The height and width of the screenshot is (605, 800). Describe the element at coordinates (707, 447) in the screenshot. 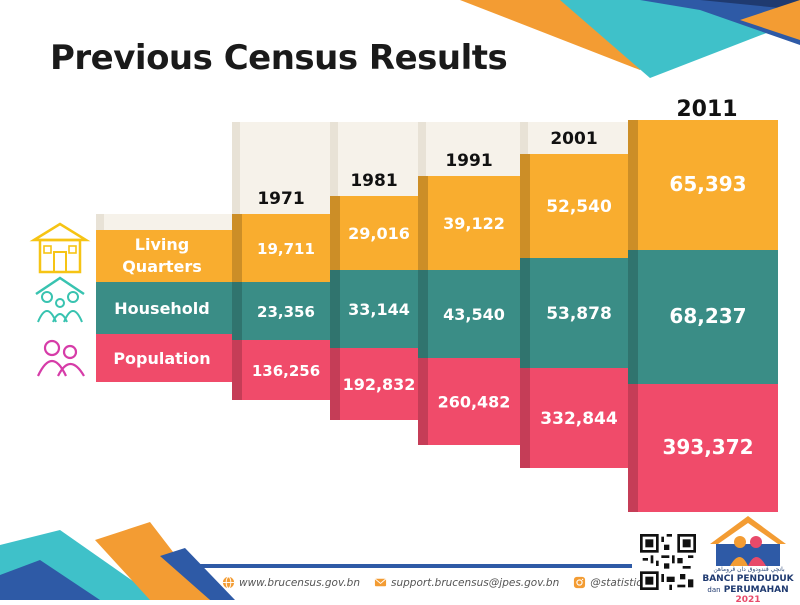

I see `data-value-label: 393,372` at that location.